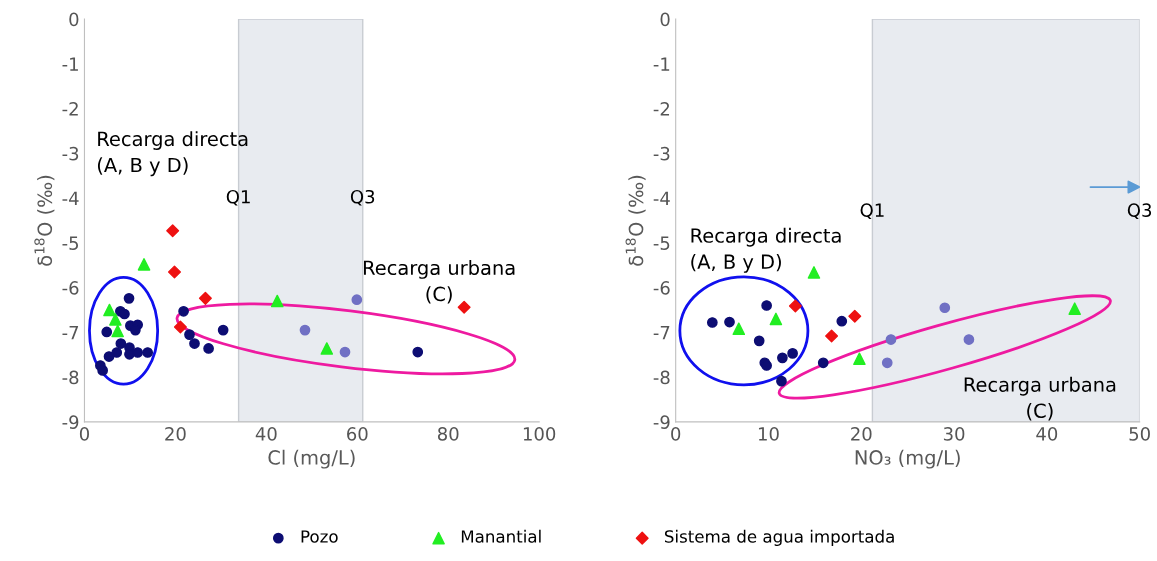  Describe the element at coordinates (311, 459) in the screenshot. I see `x-axis-title: Cl (mg/L)` at that location.